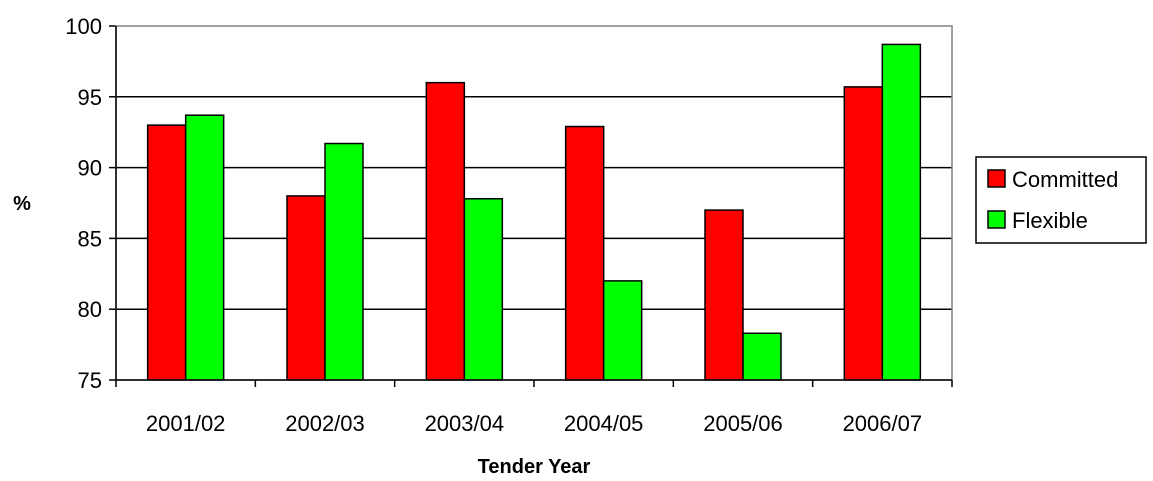 The width and height of the screenshot is (1153, 481). Describe the element at coordinates (534, 467) in the screenshot. I see `x-axis-title: Tender Year` at that location.